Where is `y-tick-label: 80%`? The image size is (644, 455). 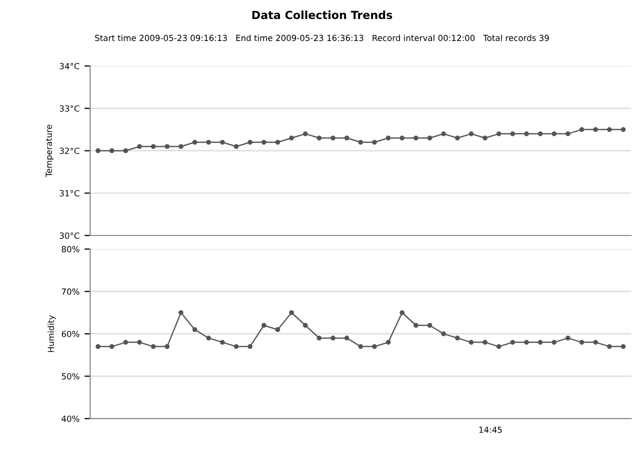
y-tick-label: 80% is located at coordinates (71, 249).